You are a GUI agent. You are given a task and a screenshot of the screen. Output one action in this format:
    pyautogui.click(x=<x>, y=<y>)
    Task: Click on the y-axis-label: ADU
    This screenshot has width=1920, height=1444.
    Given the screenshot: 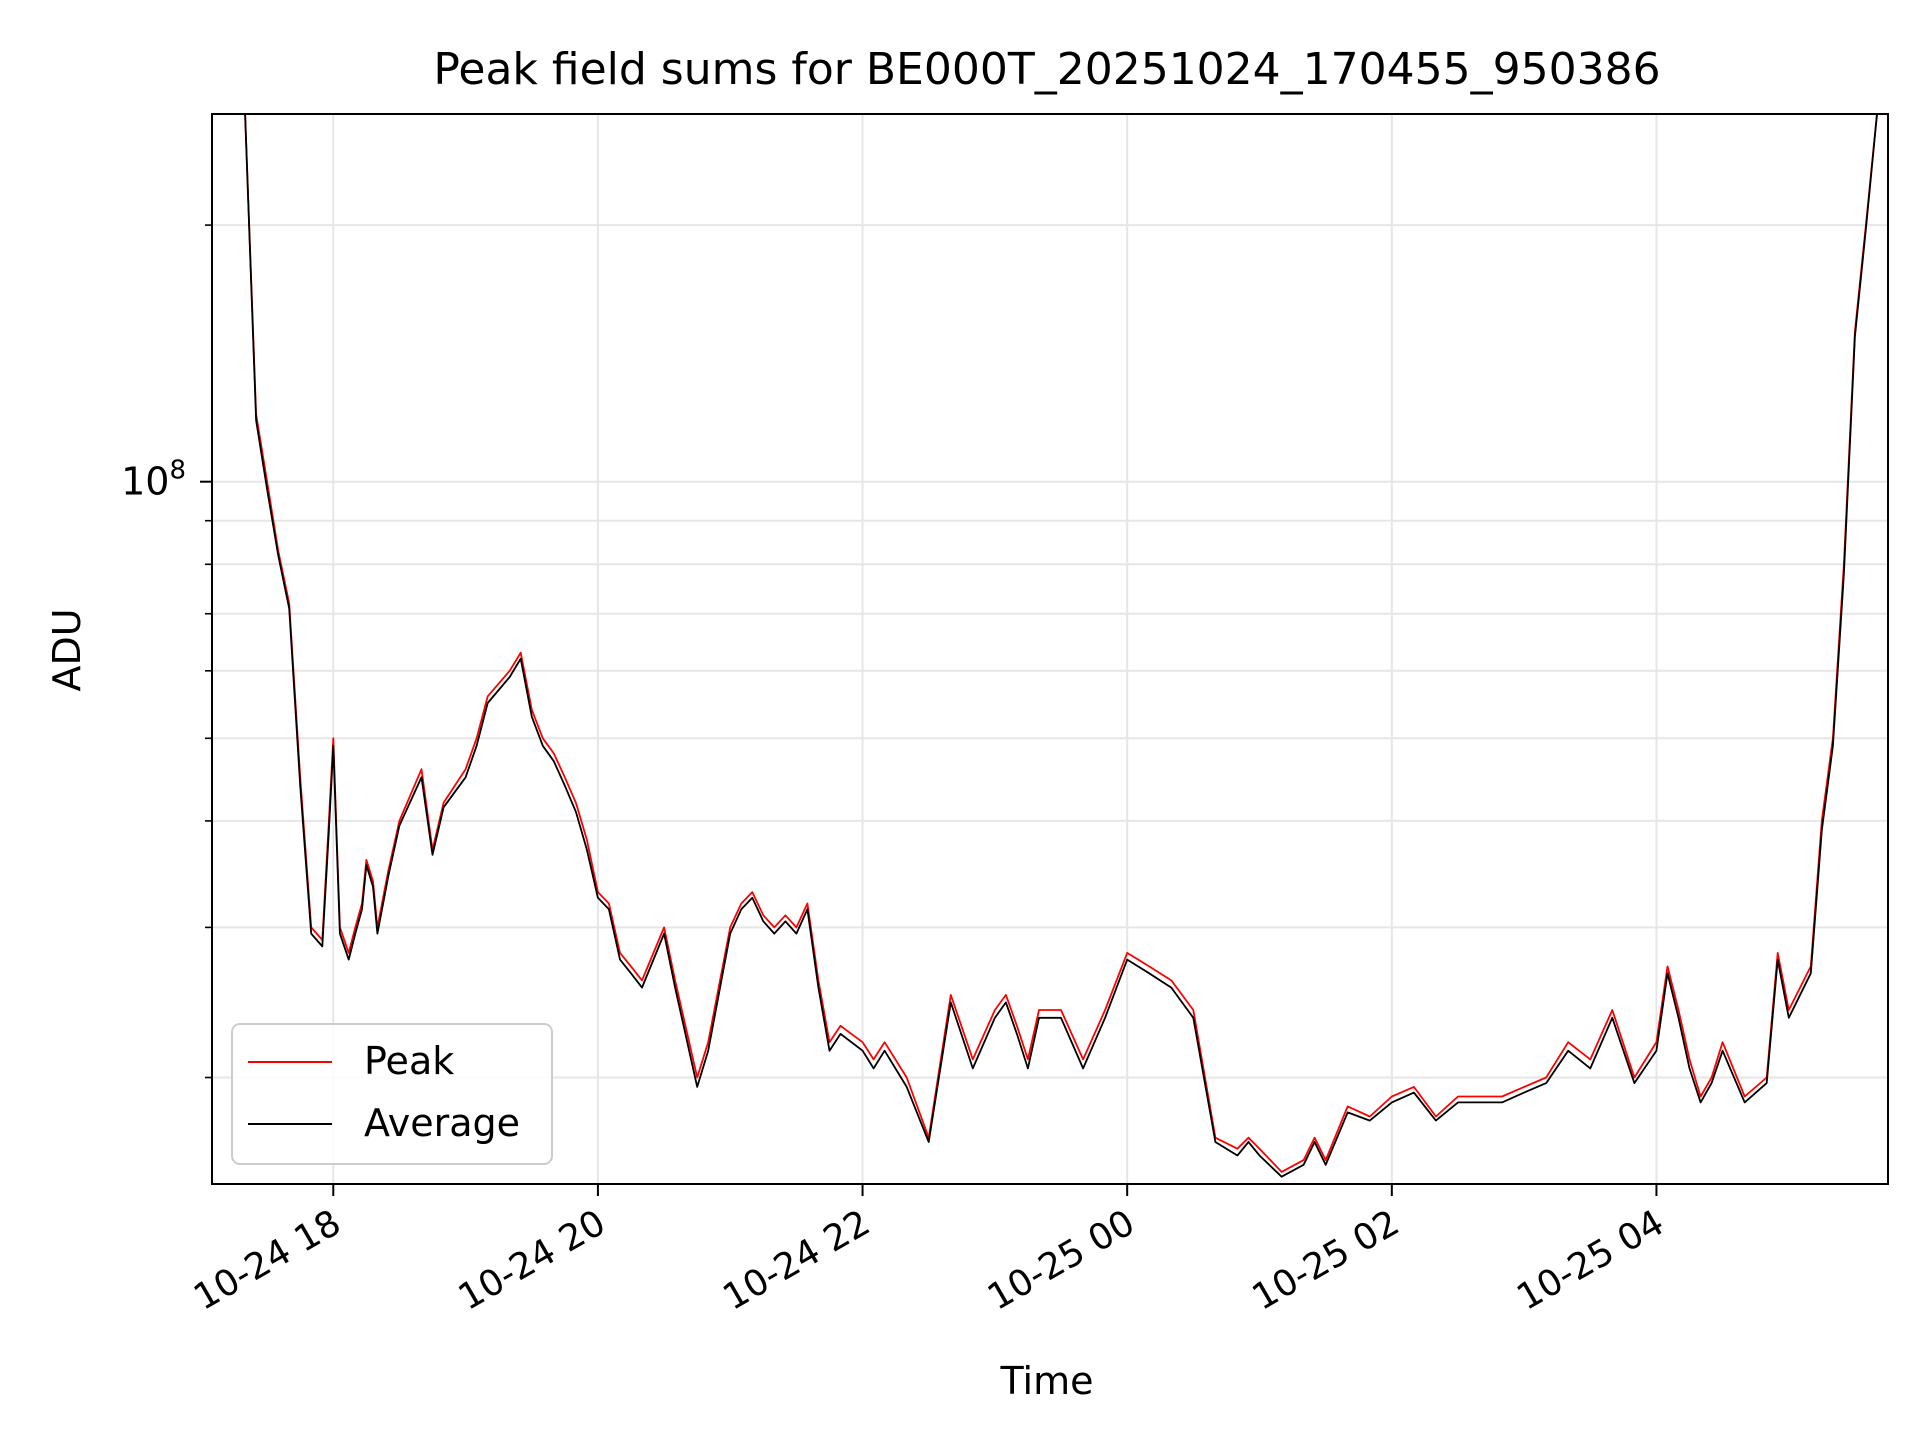 What is the action you would take?
    pyautogui.click(x=67, y=649)
    